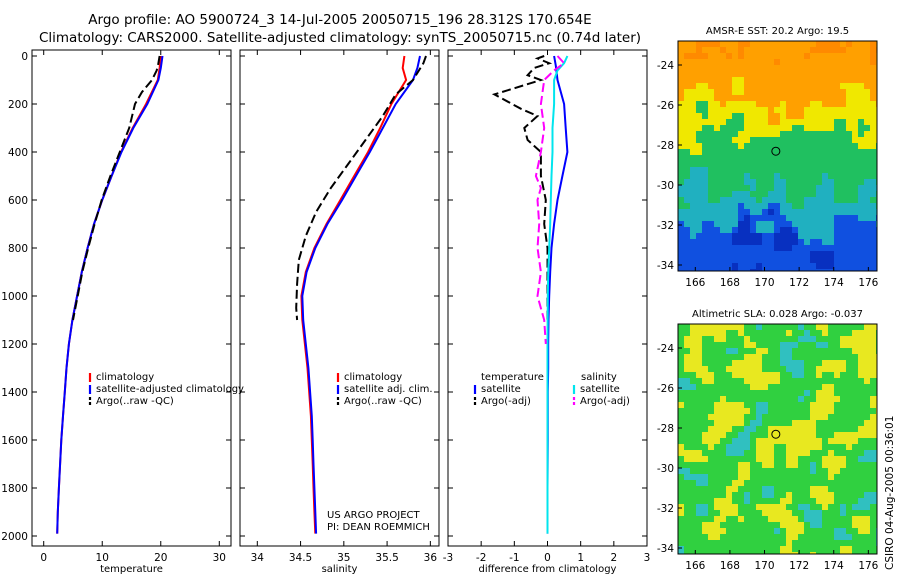  What do you see at coordinates (512, 377) in the screenshot?
I see `legend-heading: temperature` at bounding box center [512, 377].